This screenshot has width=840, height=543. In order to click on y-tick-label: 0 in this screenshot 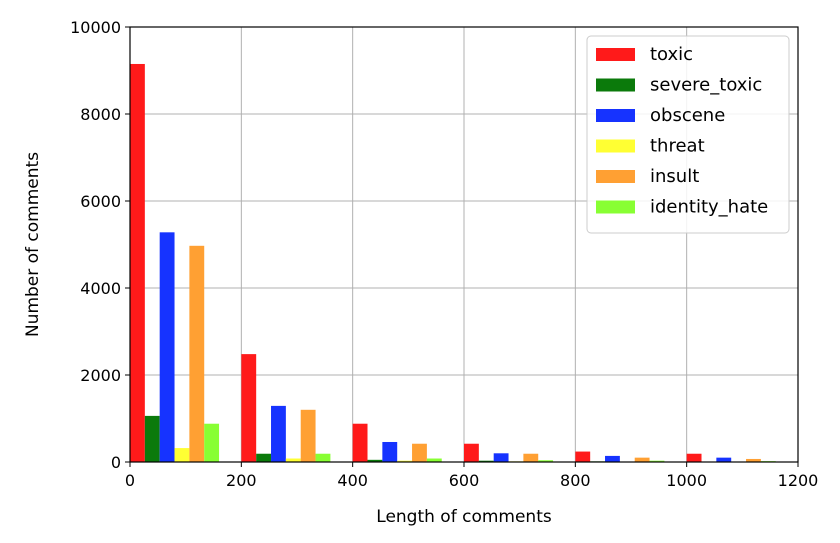, I will do `click(116, 462)`.